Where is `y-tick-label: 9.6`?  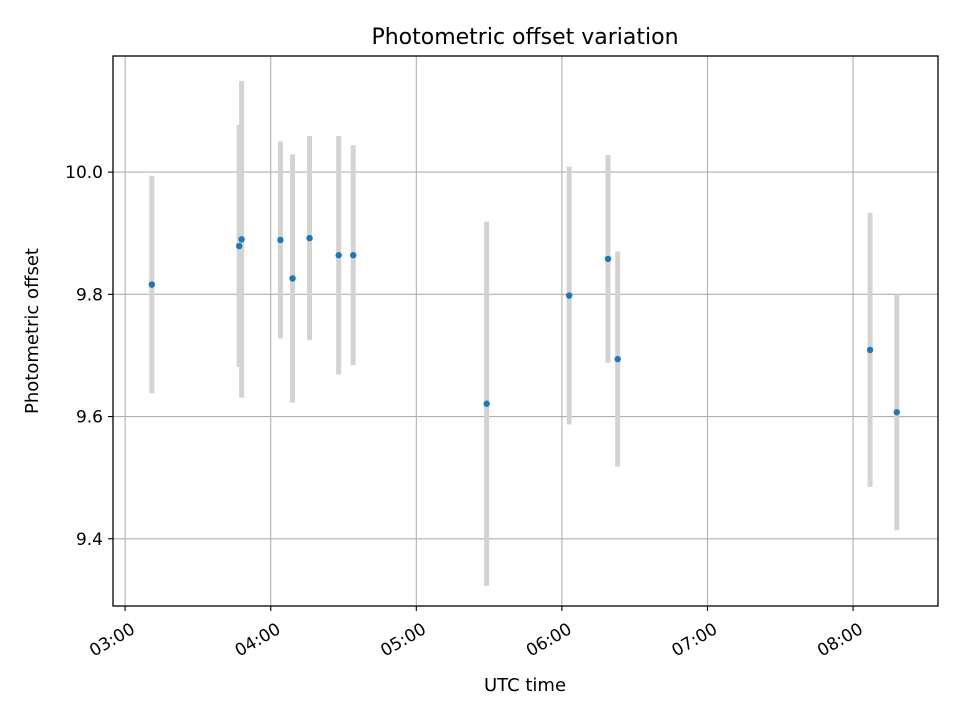 y-tick-label: 9.6 is located at coordinates (89, 418).